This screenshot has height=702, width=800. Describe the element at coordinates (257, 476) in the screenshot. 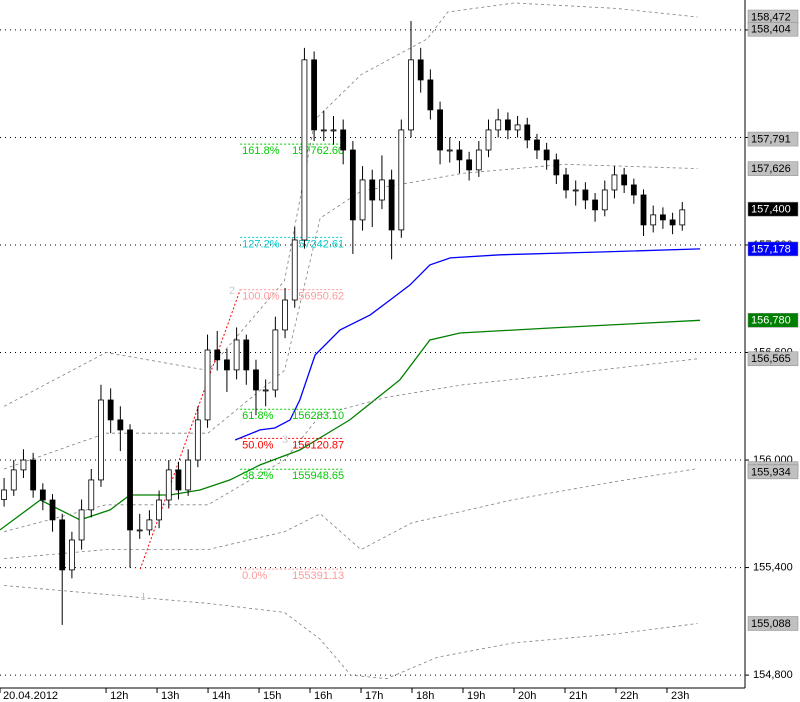

I see `fib-ratio: 38.2%` at that location.